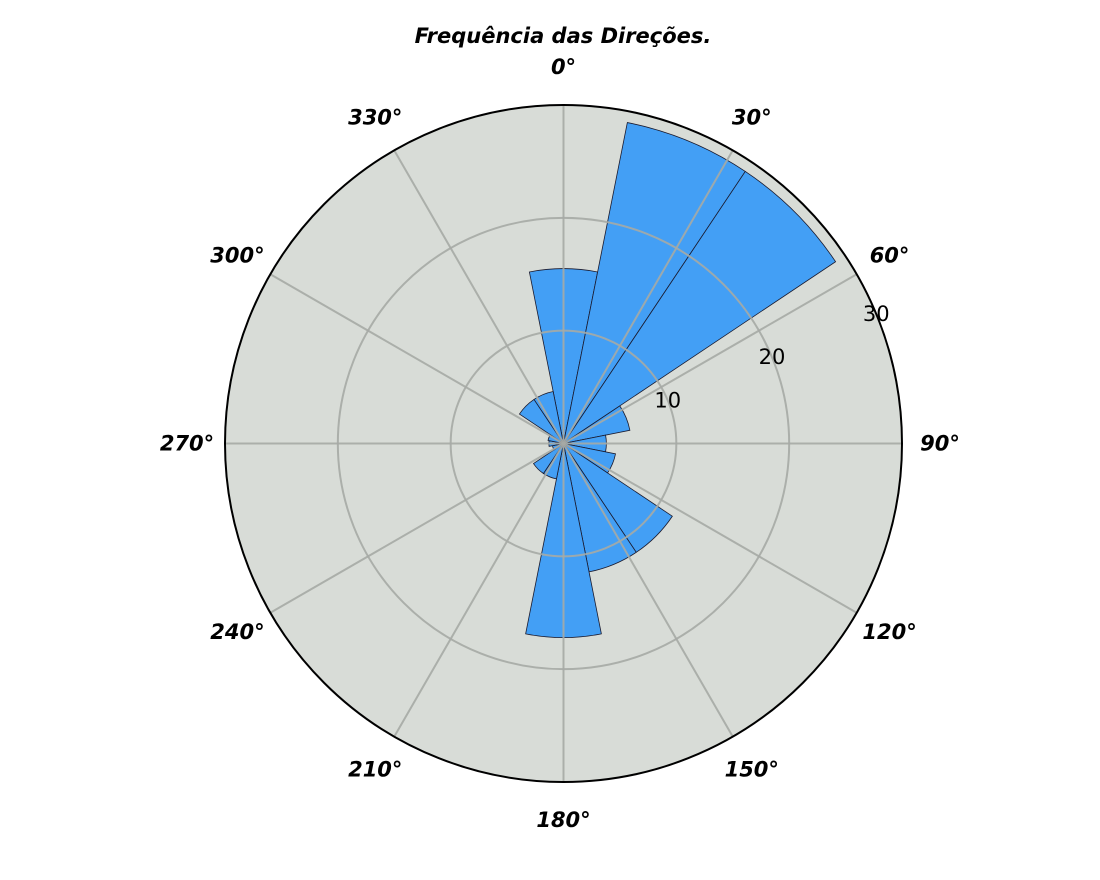 This screenshot has height=880, width=1100. I want to click on theta-tick-label-60: 60°, so click(890, 255).